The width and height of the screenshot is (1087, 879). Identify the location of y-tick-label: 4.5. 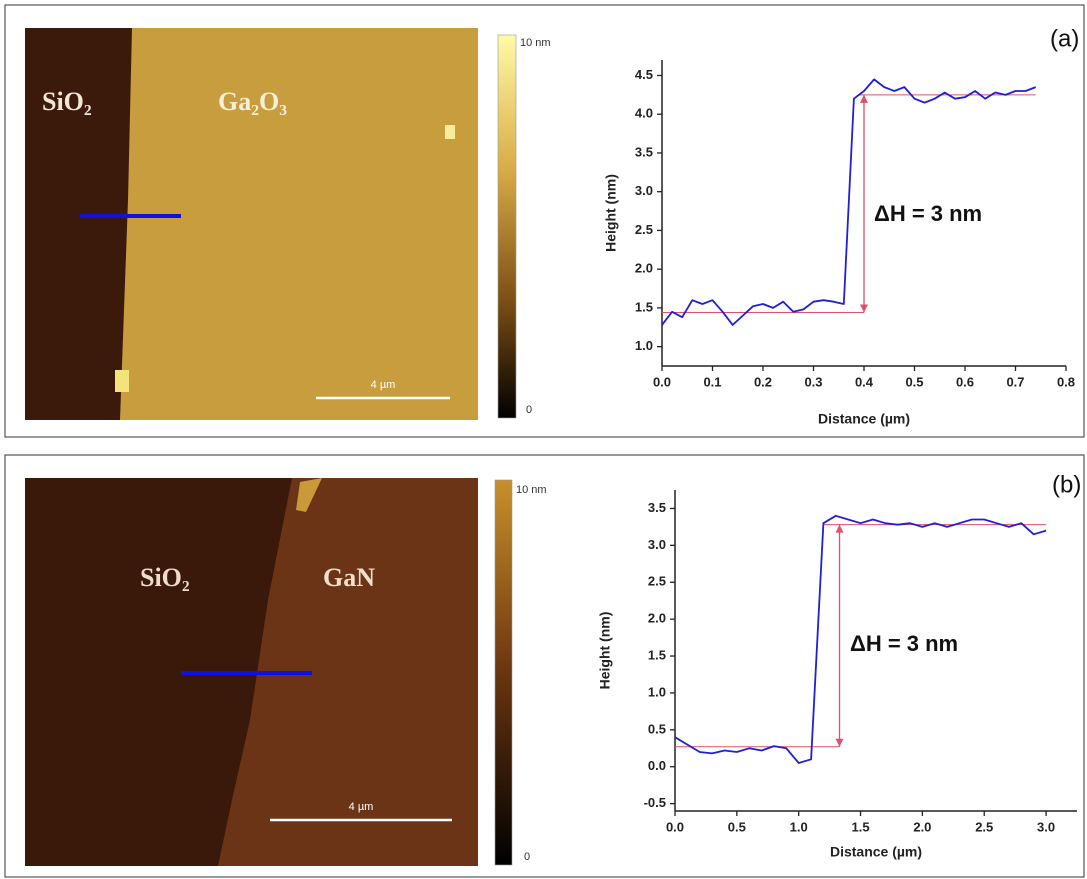
(644, 74).